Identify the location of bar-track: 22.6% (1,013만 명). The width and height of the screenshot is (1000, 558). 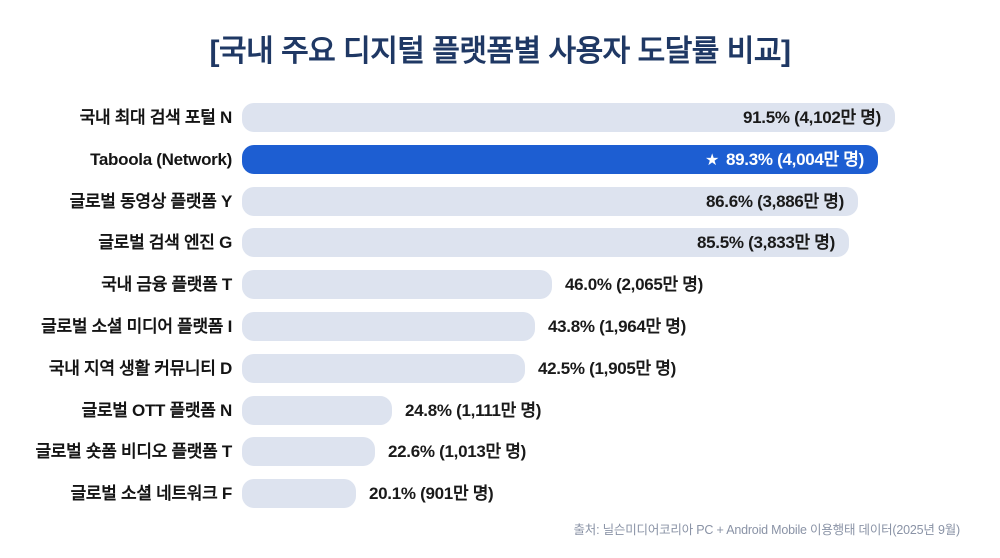
(621, 452).